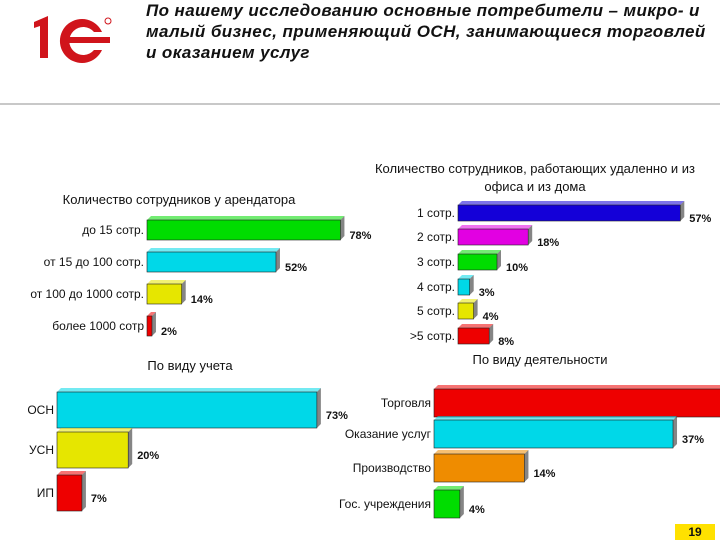 The width and height of the screenshot is (720, 540). Describe the element at coordinates (432, 336) in the screenshot. I see `chart2-category-label: >5 сотр.` at that location.